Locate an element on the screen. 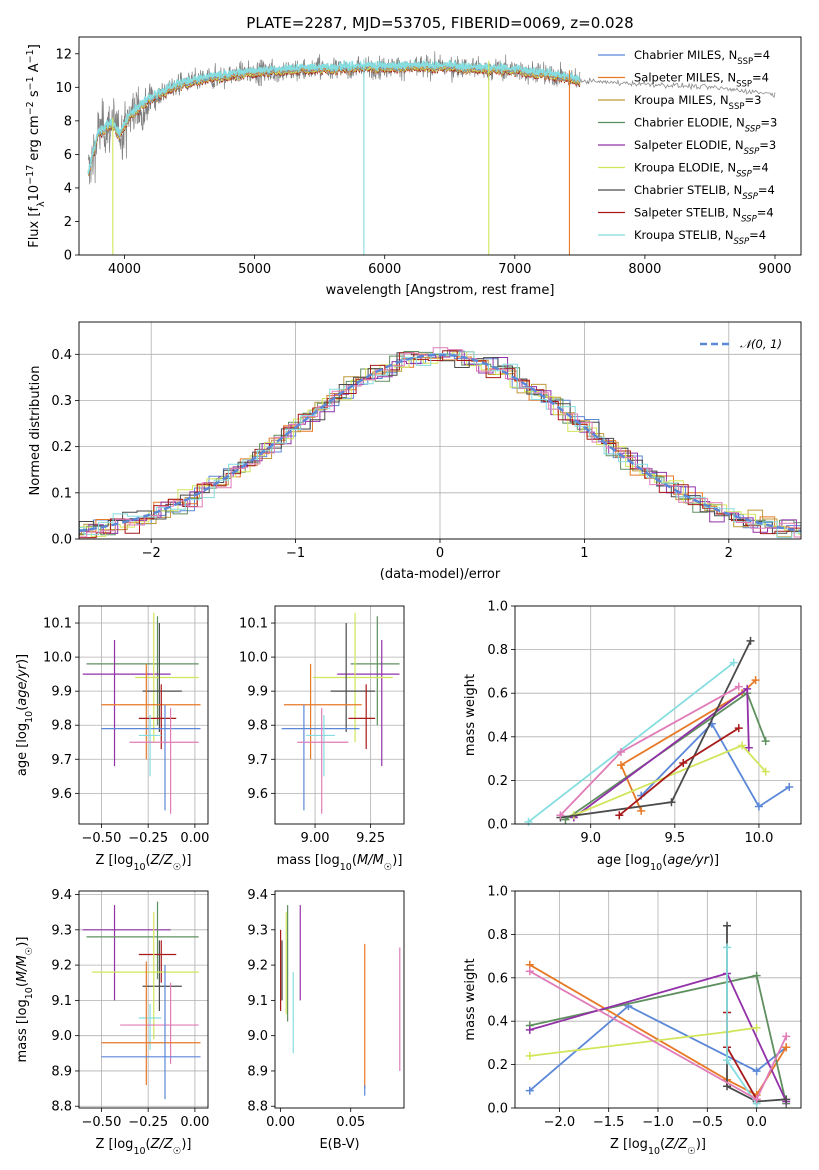 The width and height of the screenshot is (819, 1170). x-tick-label: 2 is located at coordinates (729, 553).